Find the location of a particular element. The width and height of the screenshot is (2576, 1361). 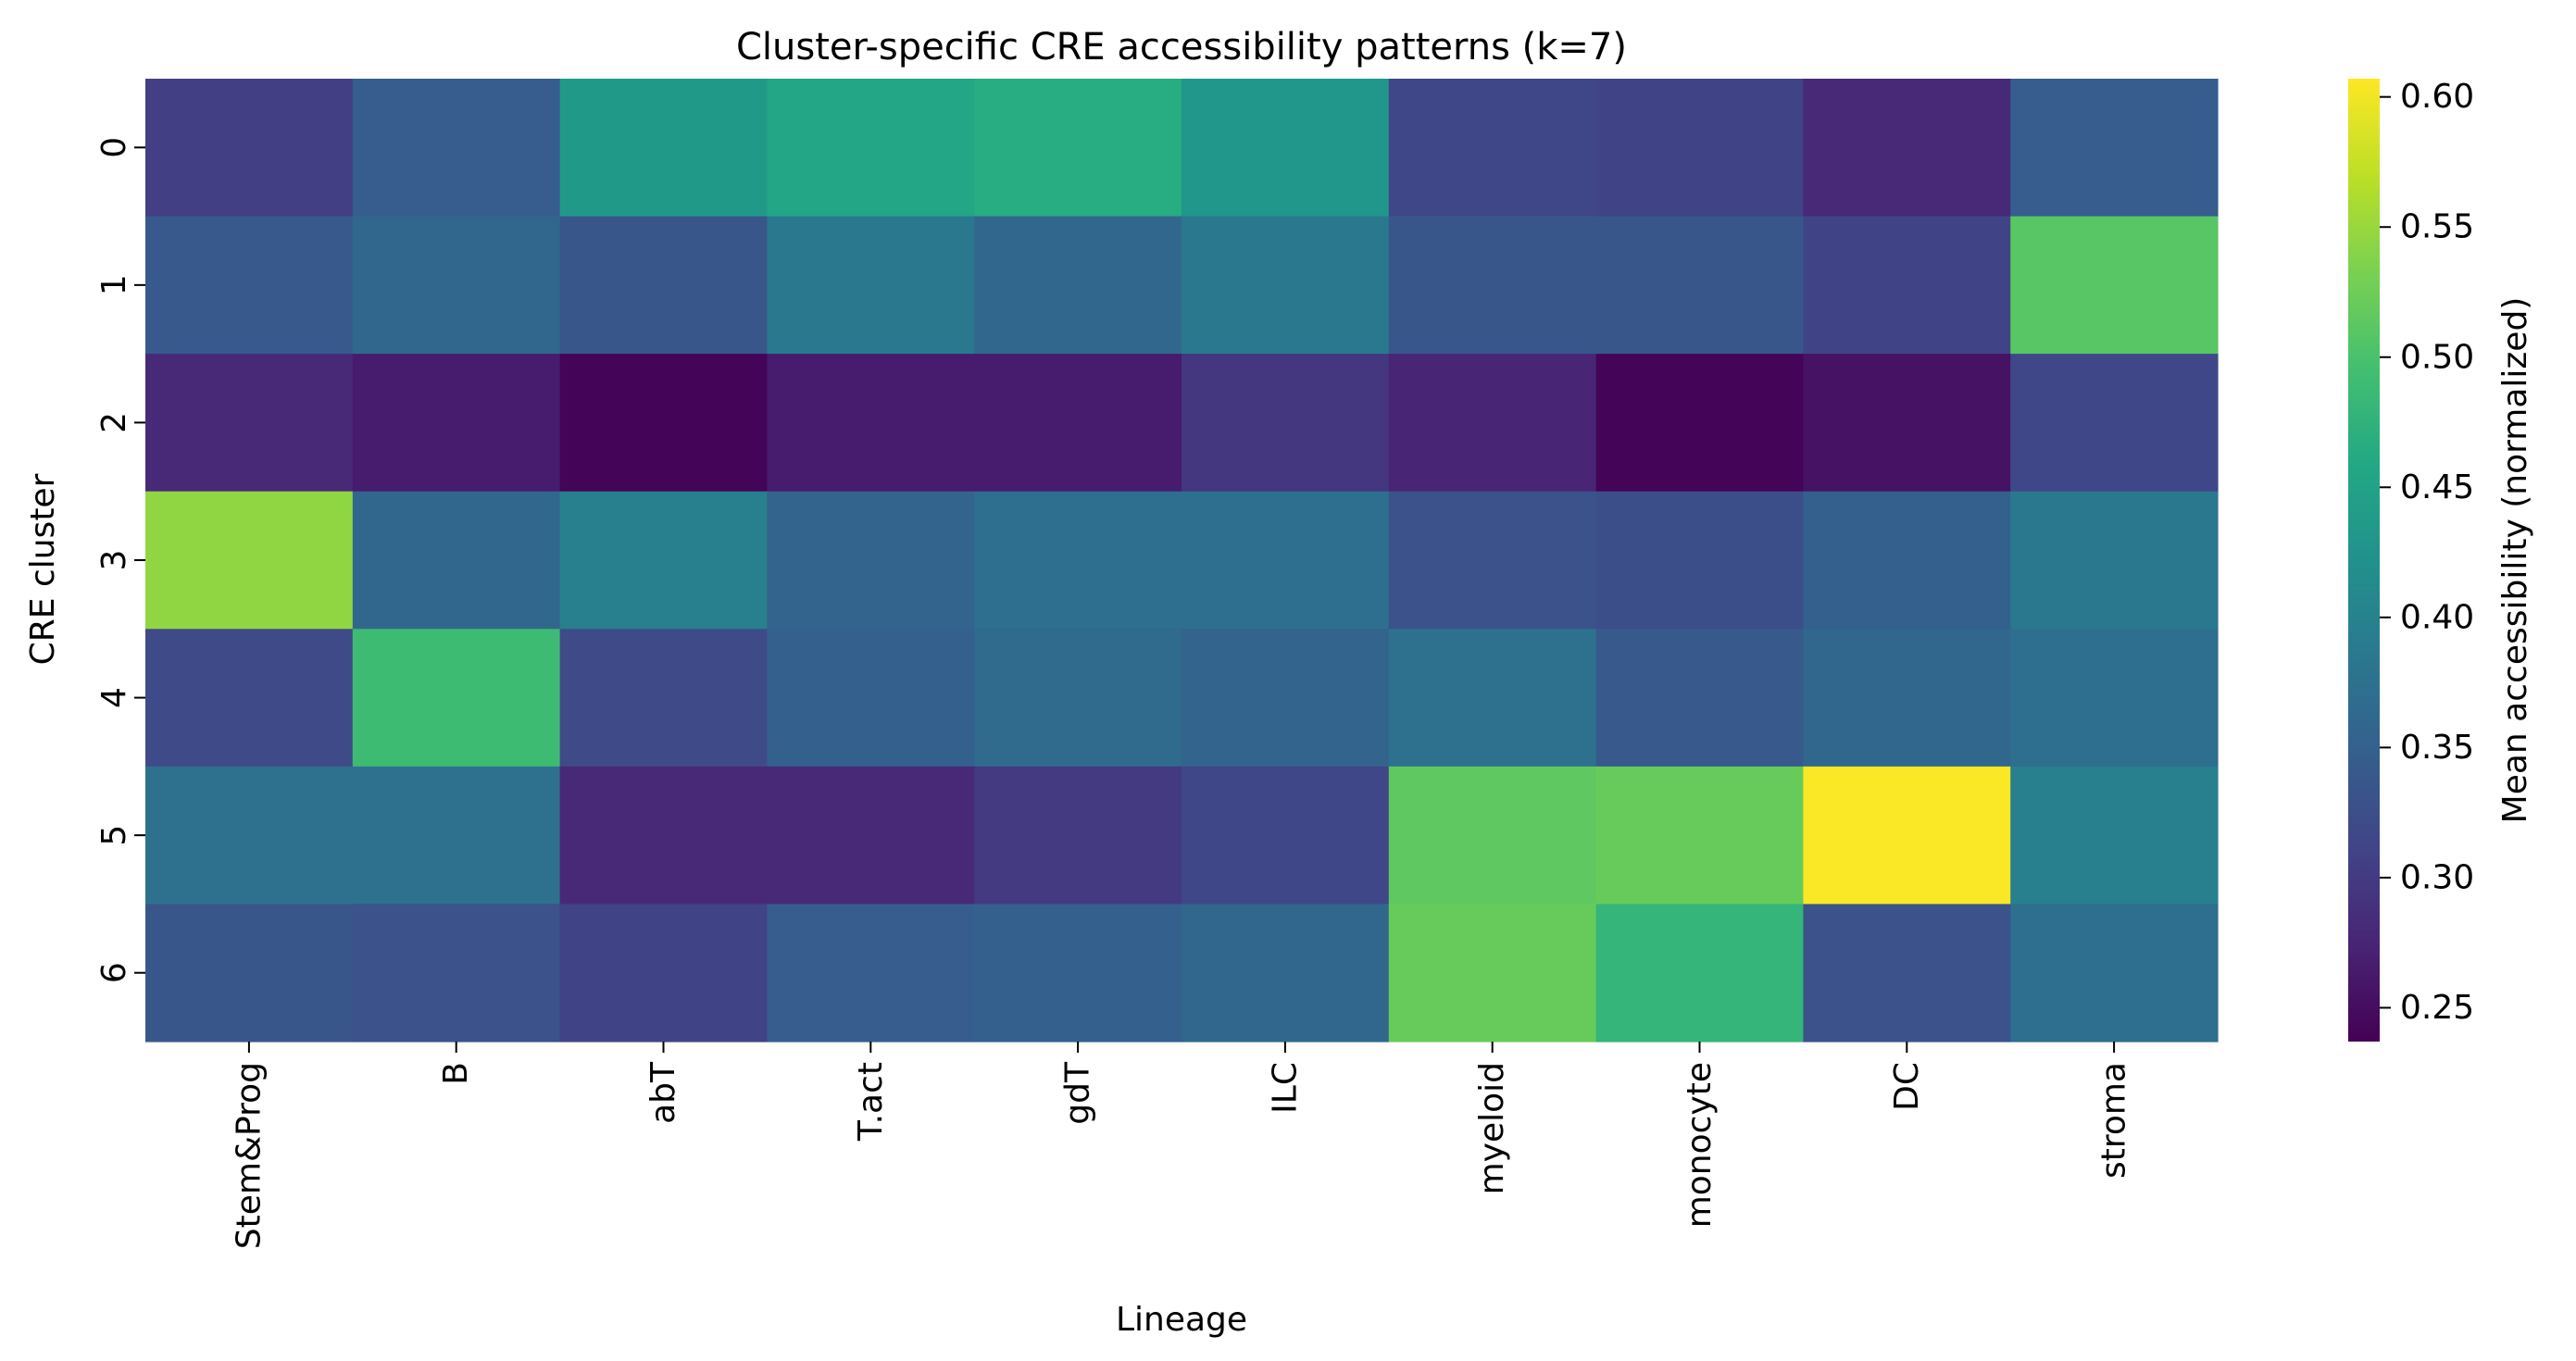

y-tick-label: 2 is located at coordinates (114, 422).